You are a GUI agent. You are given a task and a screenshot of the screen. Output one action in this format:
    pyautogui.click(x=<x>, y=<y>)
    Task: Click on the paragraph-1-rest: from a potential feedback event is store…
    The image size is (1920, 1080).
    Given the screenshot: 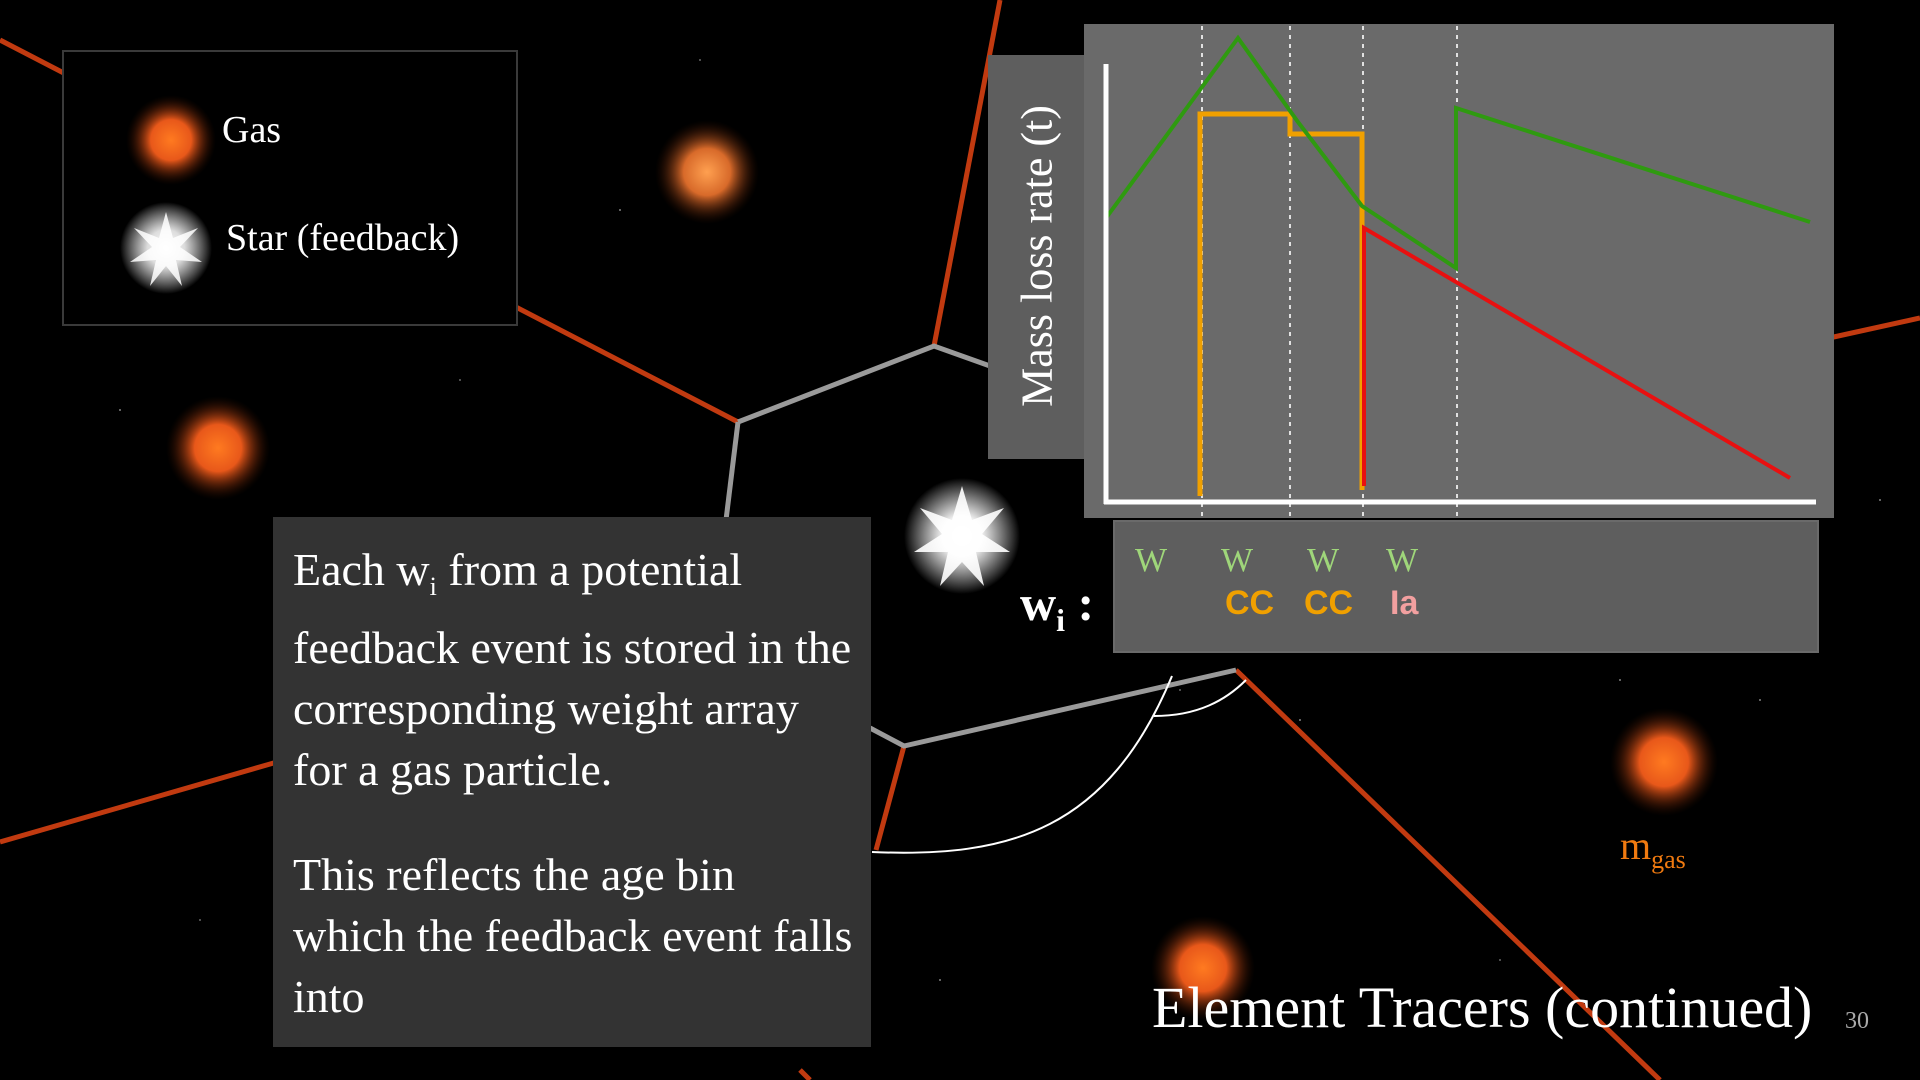 What is the action you would take?
    pyautogui.click(x=572, y=670)
    